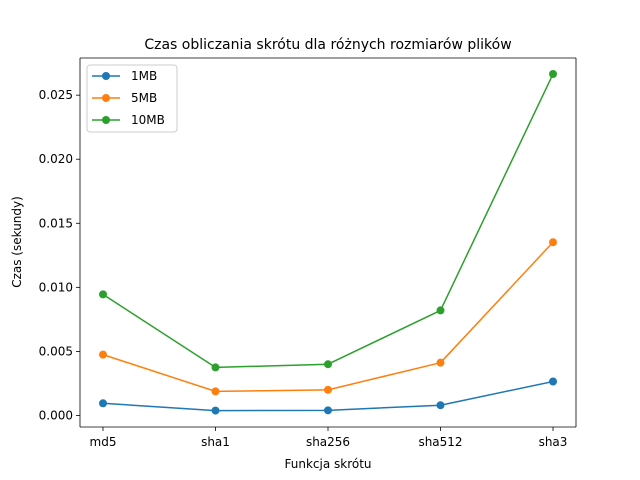 The height and width of the screenshot is (480, 640). Describe the element at coordinates (148, 120) in the screenshot. I see `legend-label: 10MB` at that location.